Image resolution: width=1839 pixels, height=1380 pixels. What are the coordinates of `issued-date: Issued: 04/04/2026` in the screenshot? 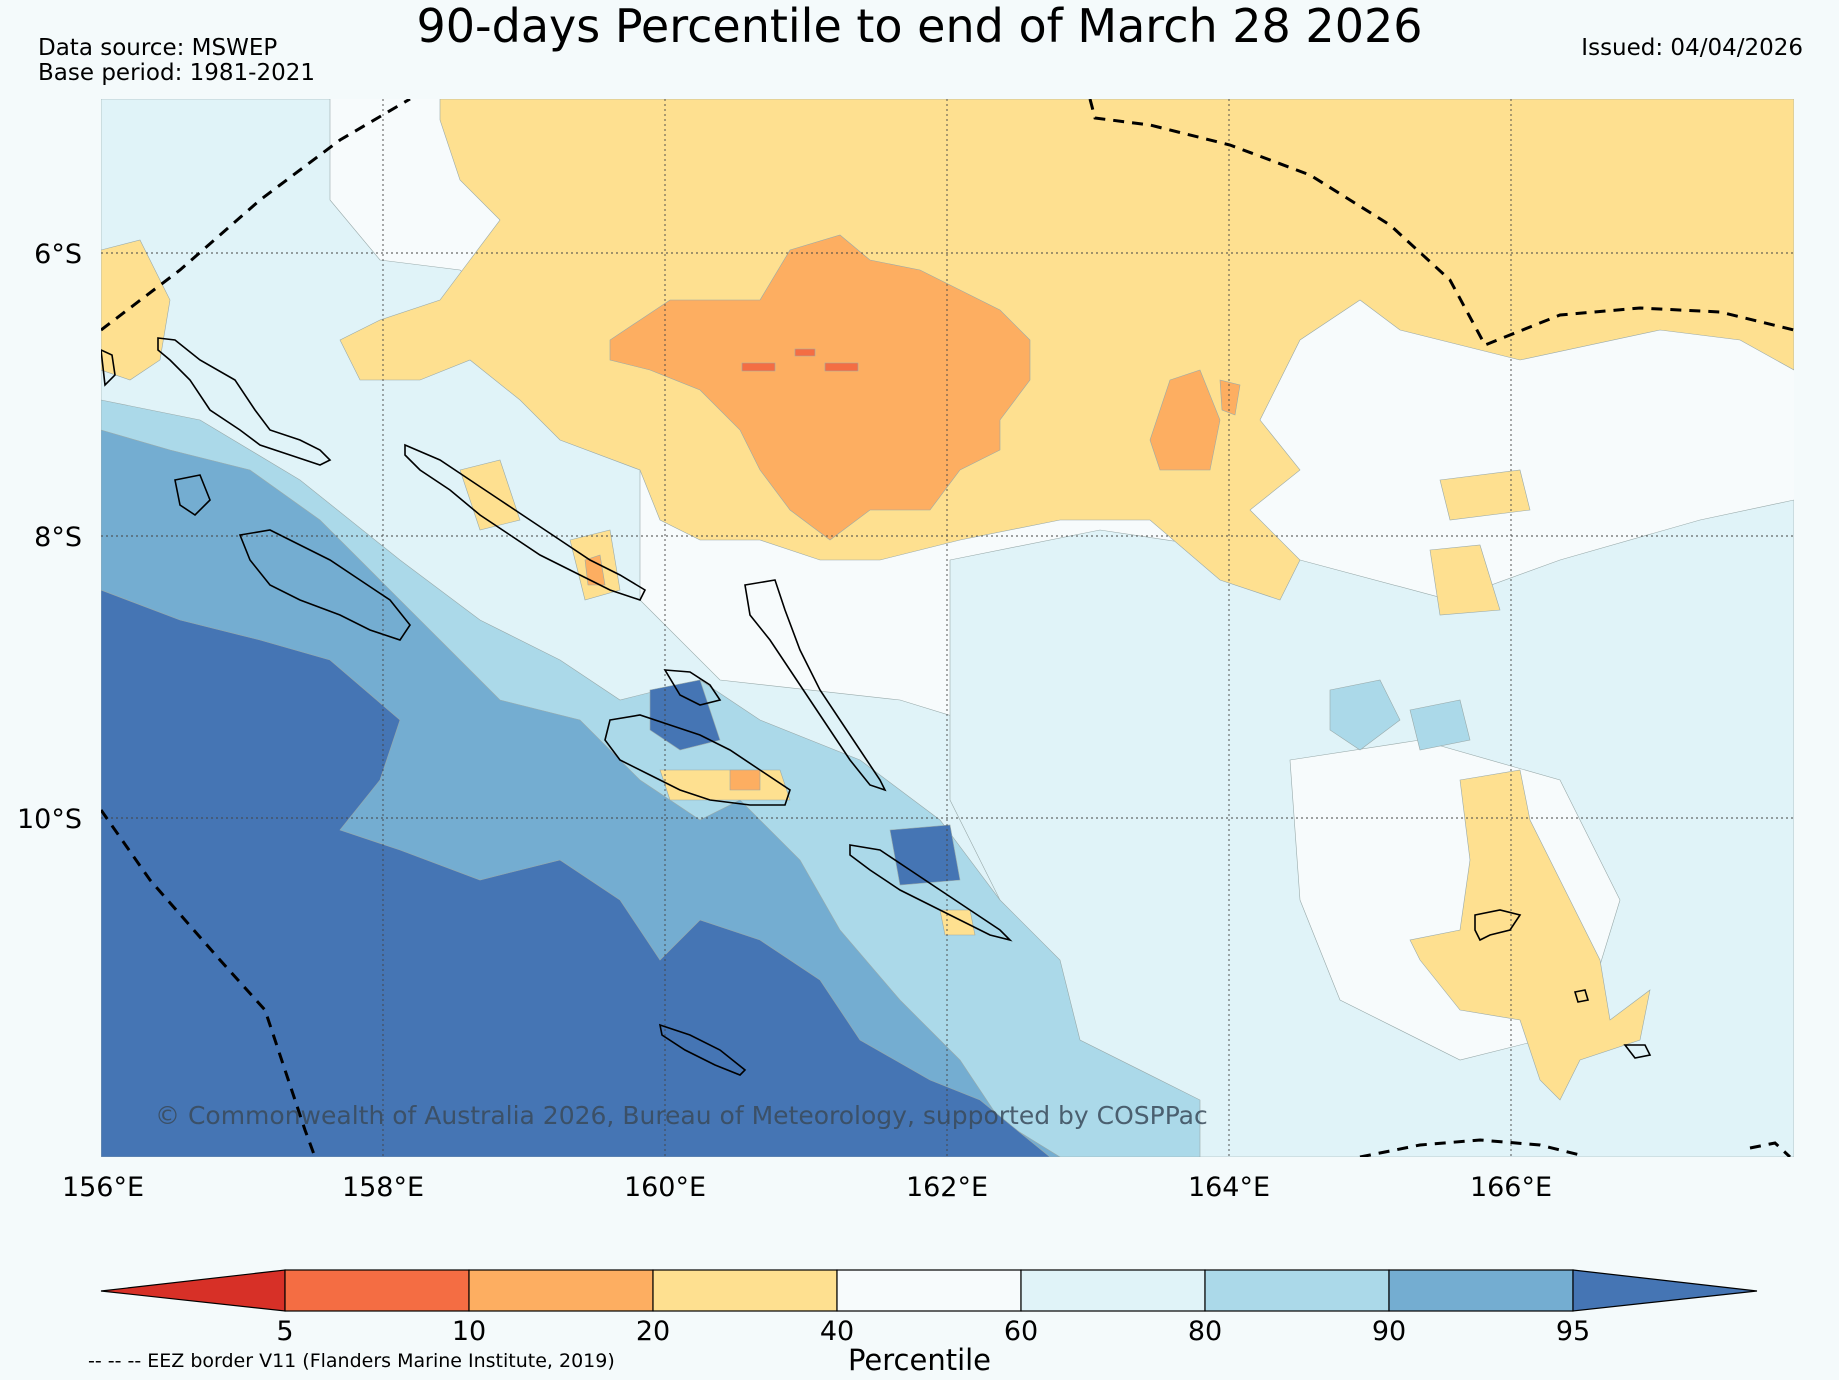 It's located at (1692, 48).